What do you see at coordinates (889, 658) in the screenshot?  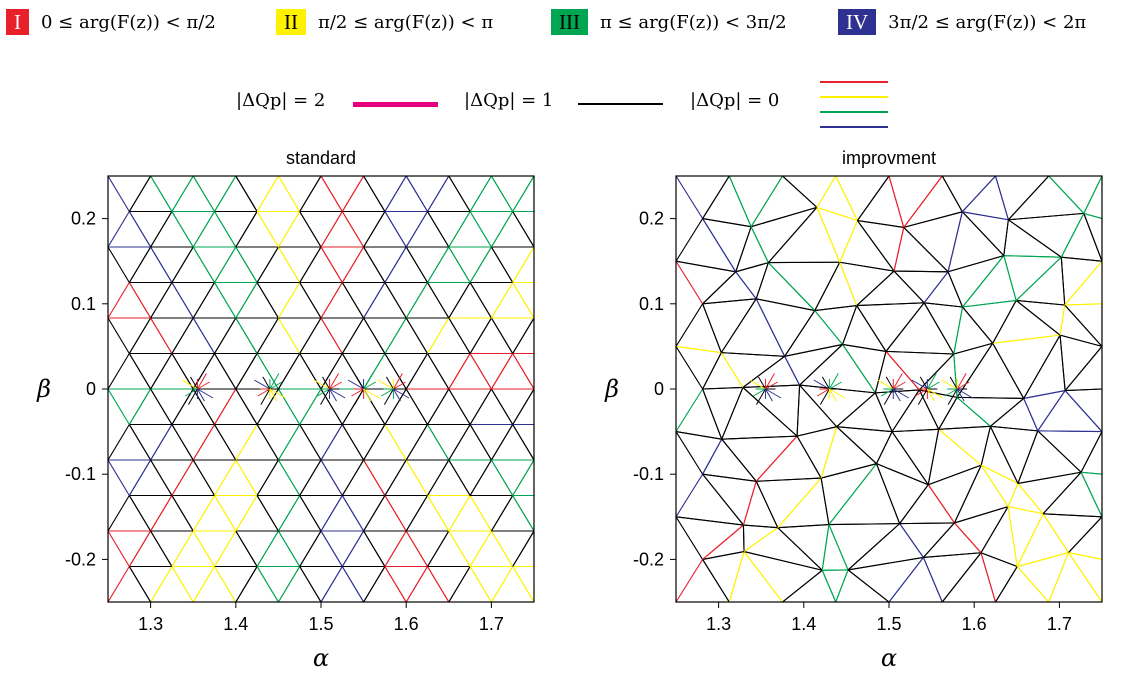 I see `x-axis-label: α` at bounding box center [889, 658].